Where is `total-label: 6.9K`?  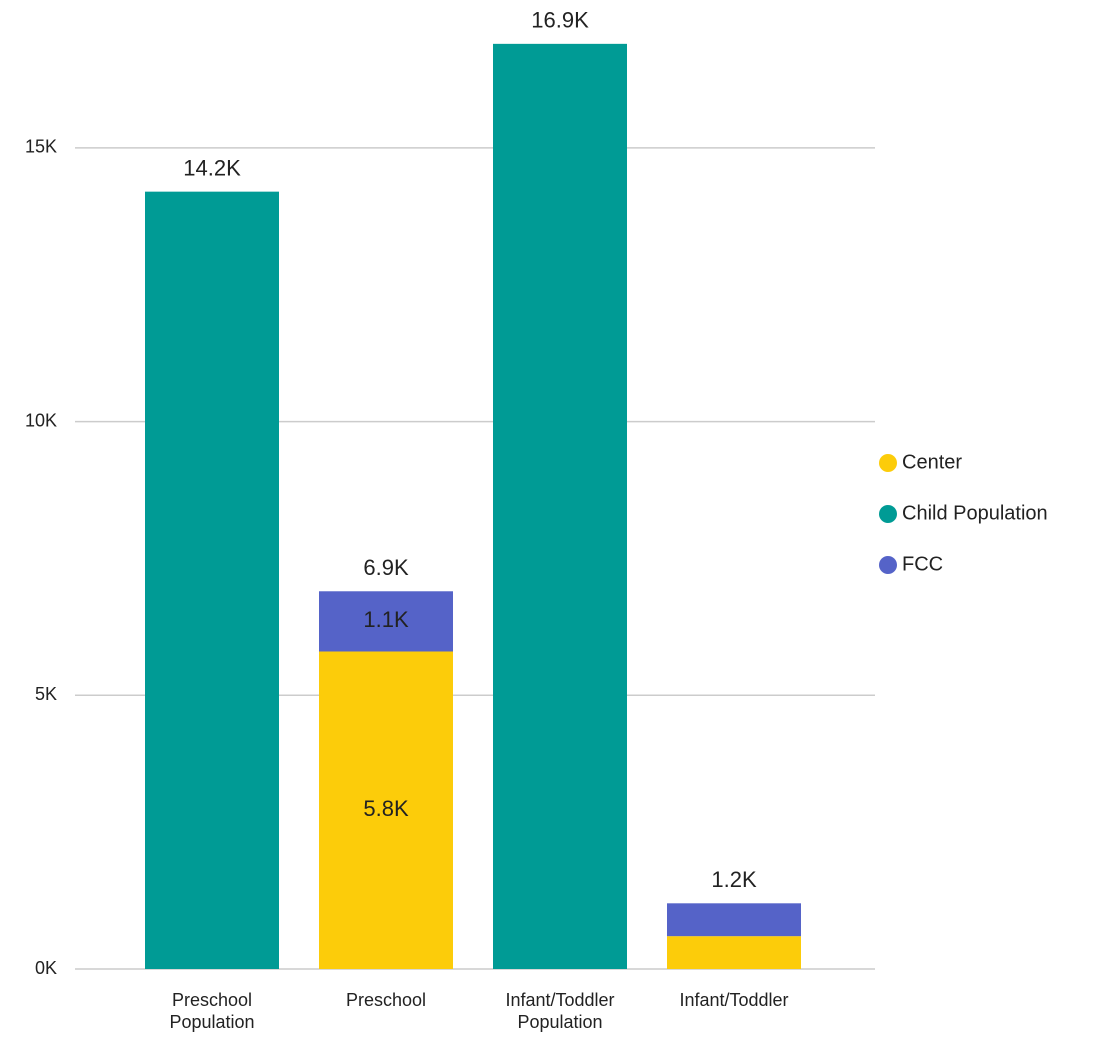 total-label: 6.9K is located at coordinates (386, 567).